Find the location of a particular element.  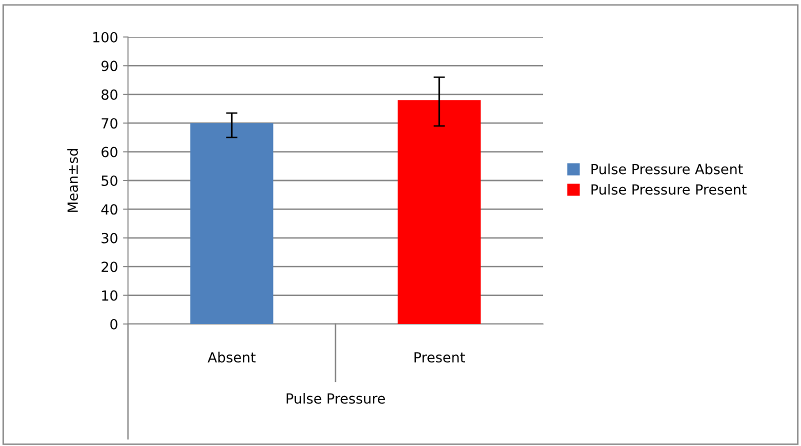

legend-label: Pulse Pressure Absent is located at coordinates (667, 169).